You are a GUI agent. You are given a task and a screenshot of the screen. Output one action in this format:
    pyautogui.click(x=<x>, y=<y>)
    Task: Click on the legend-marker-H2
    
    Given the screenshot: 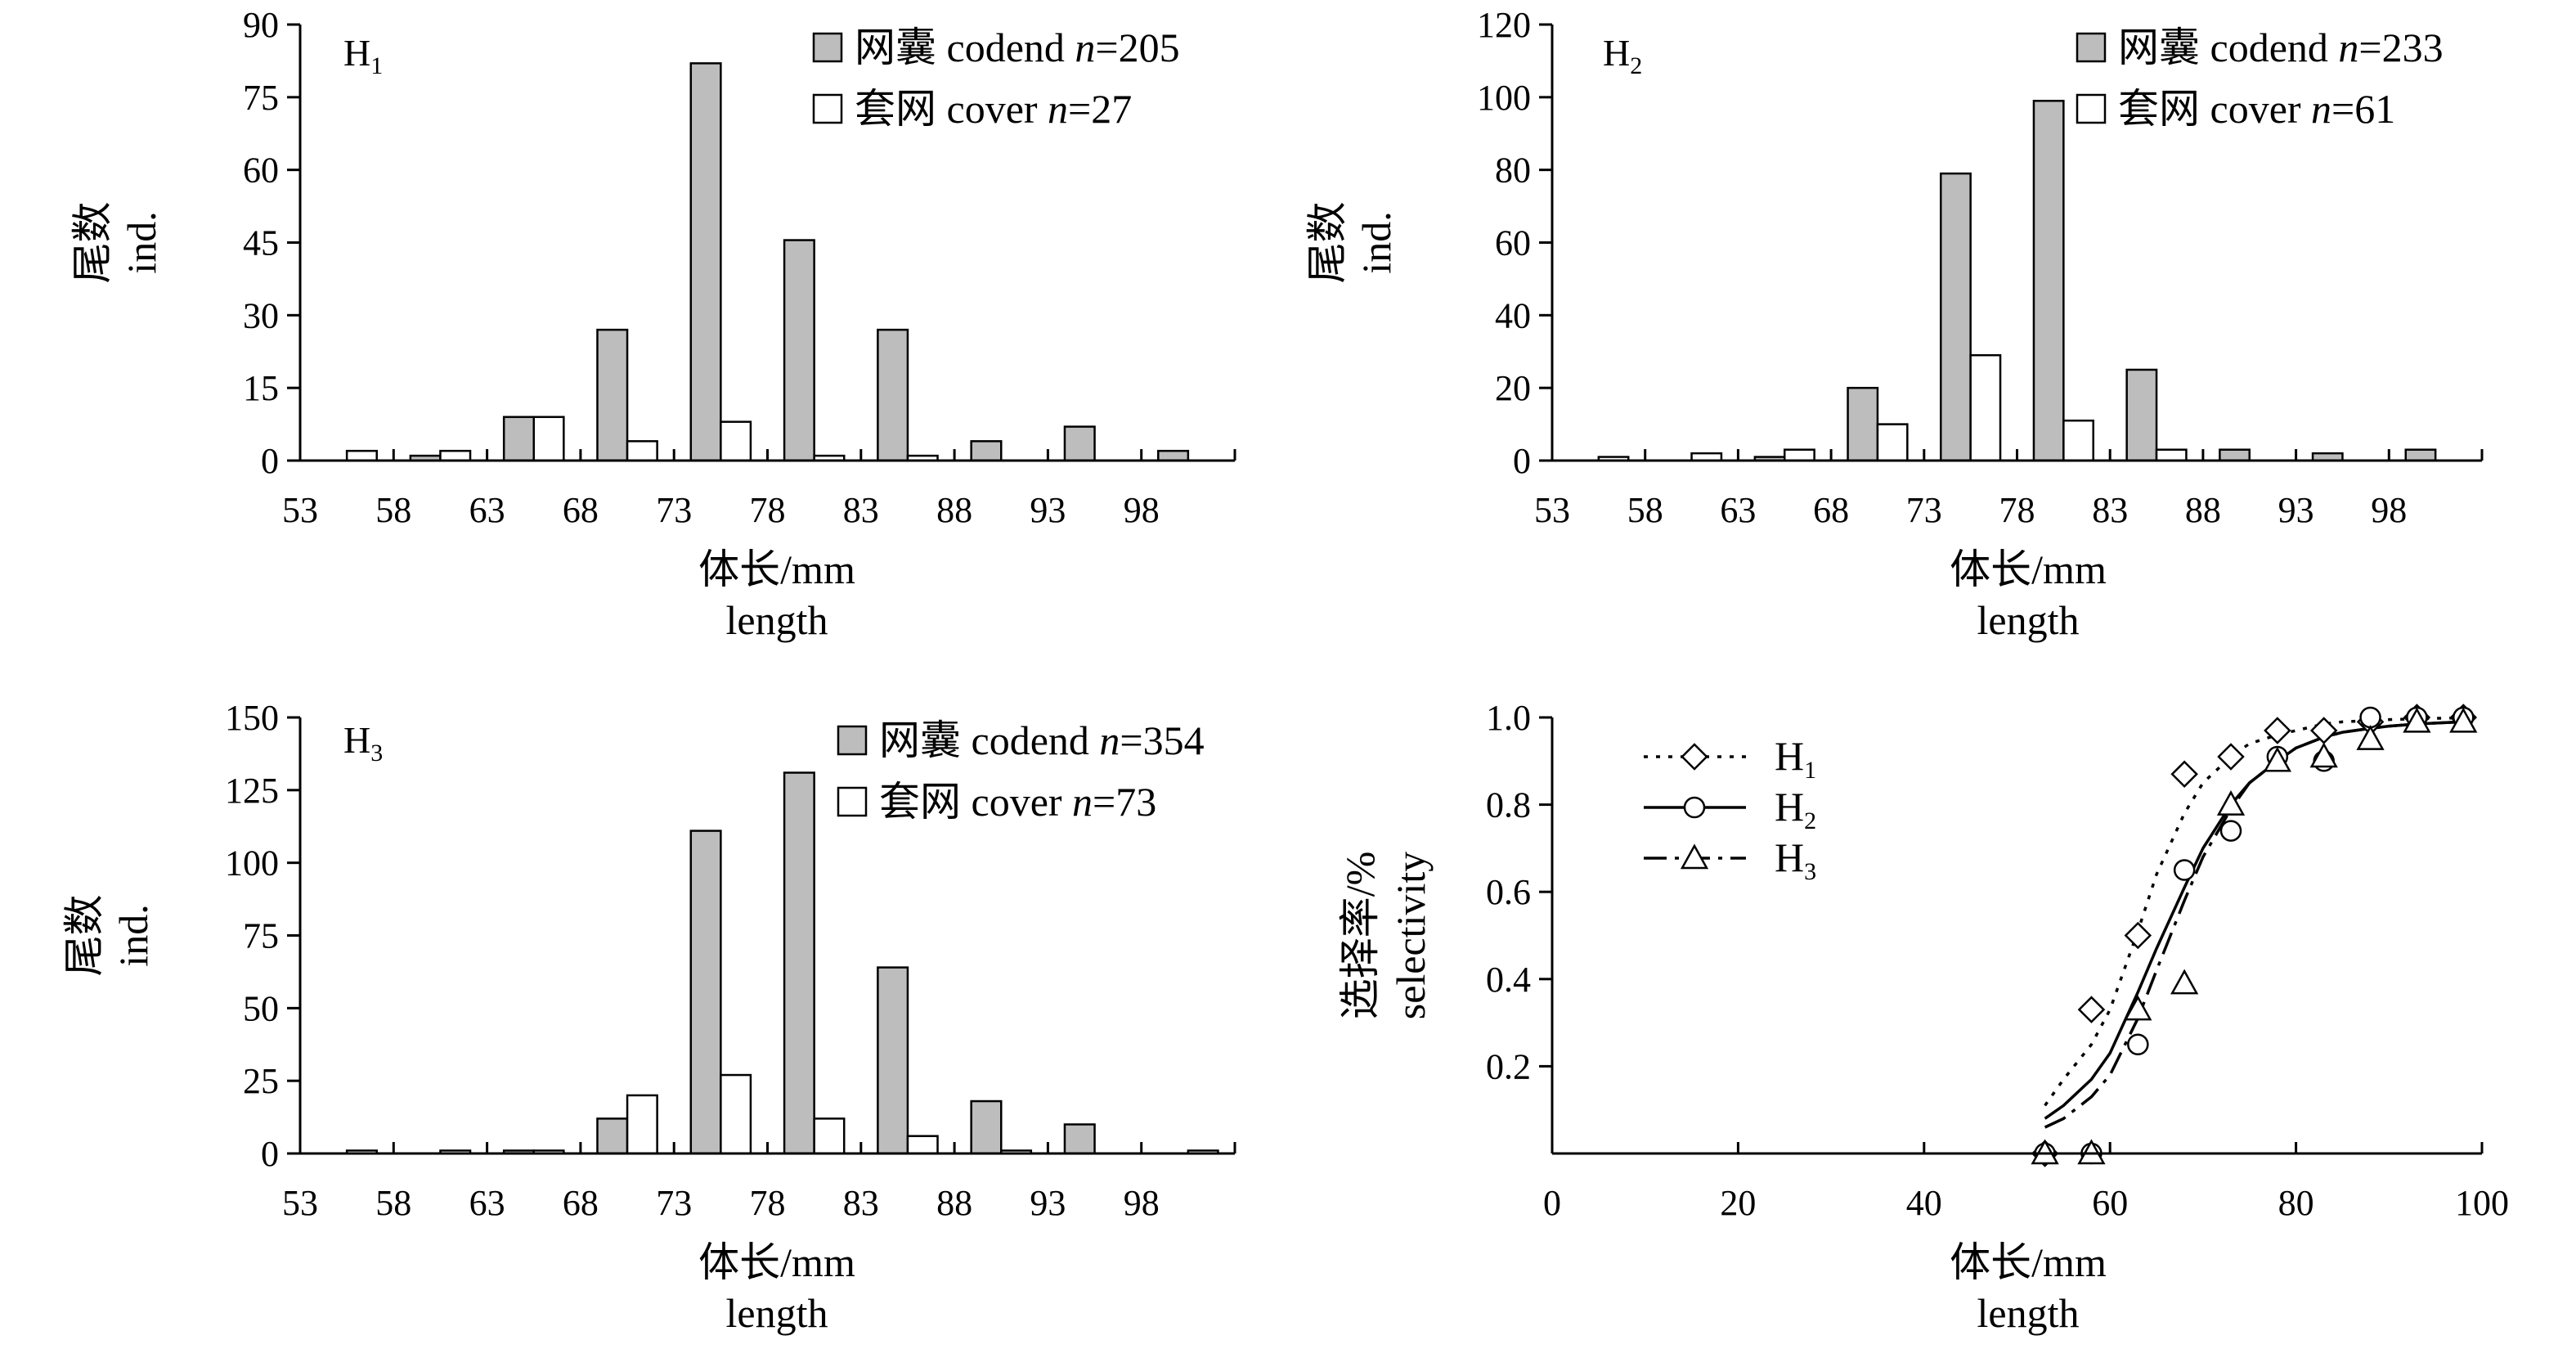 What is the action you would take?
    pyautogui.click(x=1694, y=807)
    